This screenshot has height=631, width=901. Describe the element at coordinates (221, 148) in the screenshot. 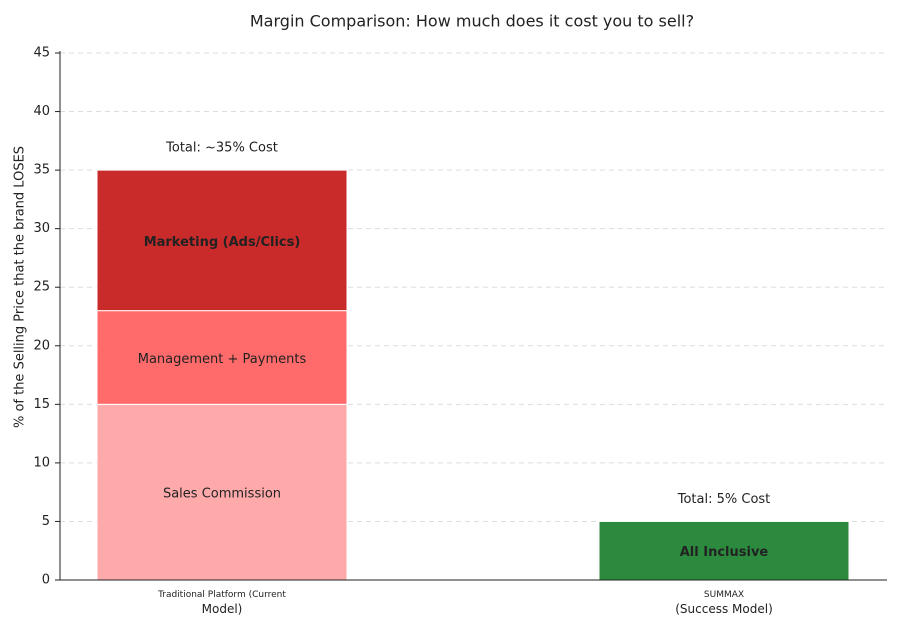

I see `total-annotation: Total: ~35% Cost` at that location.